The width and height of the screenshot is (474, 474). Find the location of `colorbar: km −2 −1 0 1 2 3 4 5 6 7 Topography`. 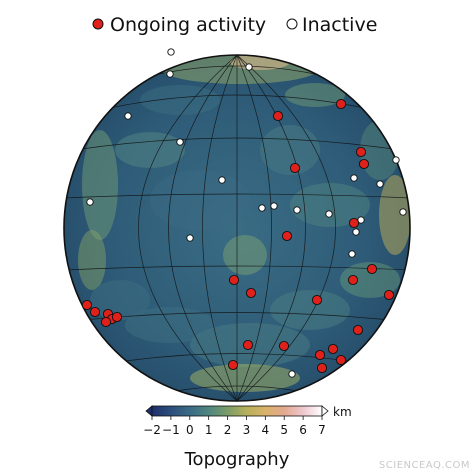

colorbar: km −2 −1 0 1 2 3 4 5 6 7 Topography is located at coordinates (247, 437).